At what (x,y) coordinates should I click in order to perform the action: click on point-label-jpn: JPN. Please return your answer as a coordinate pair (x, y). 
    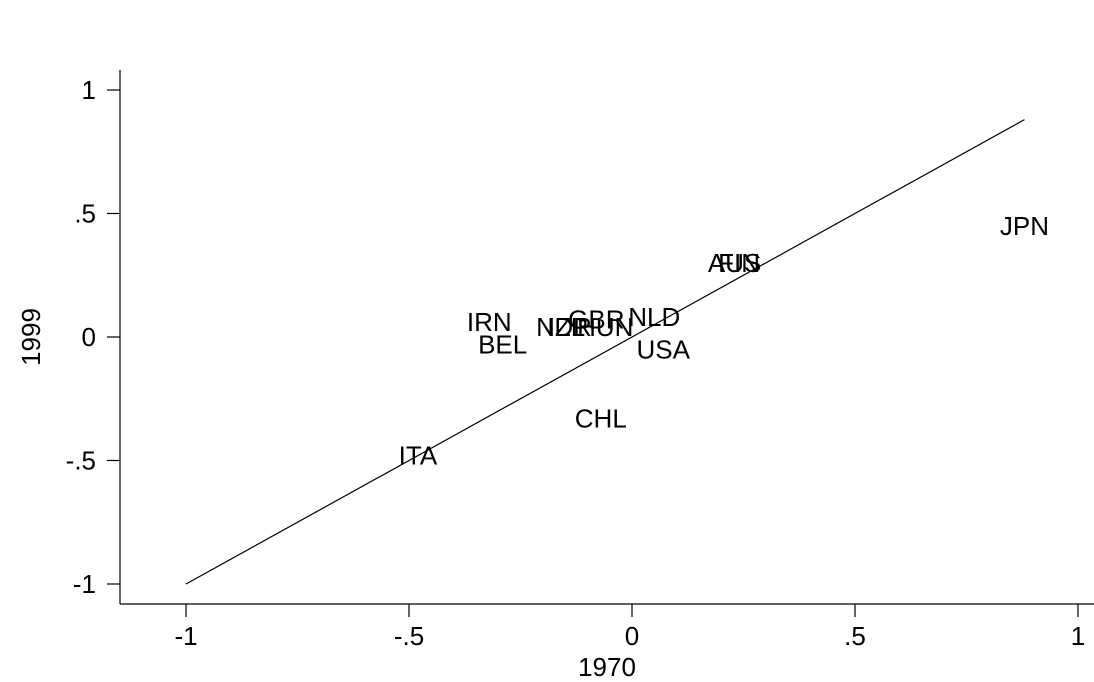
    Looking at the image, I should click on (1024, 226).